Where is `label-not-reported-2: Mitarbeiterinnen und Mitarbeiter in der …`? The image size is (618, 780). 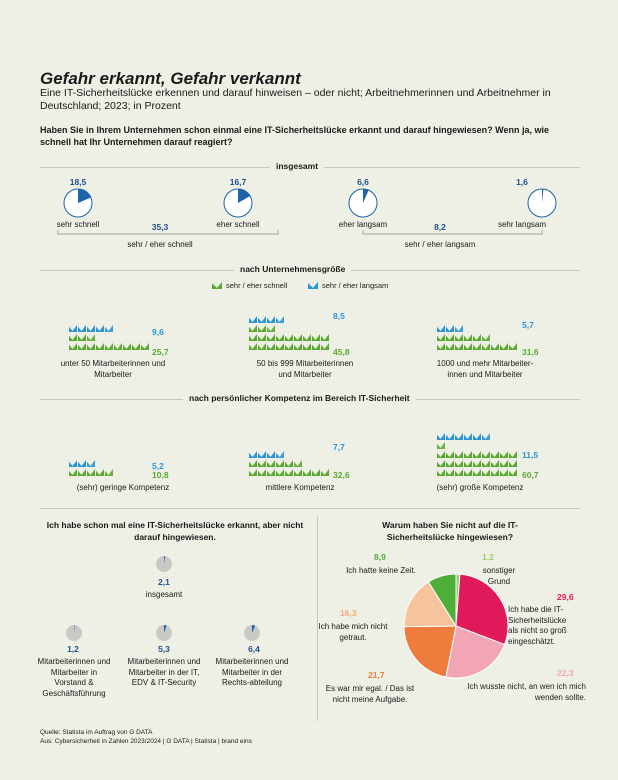 label-not-reported-2: Mitarbeiterinnen und Mitarbeiter in der … is located at coordinates (164, 672).